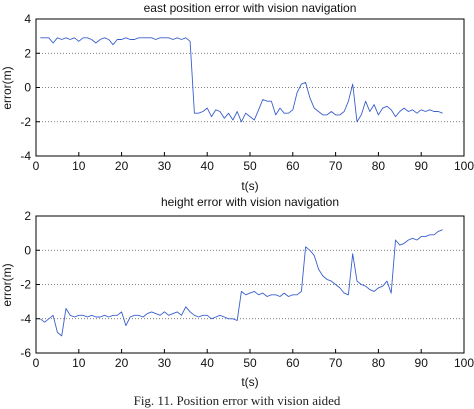  I want to click on east-x-tick-label: 70, so click(336, 166).